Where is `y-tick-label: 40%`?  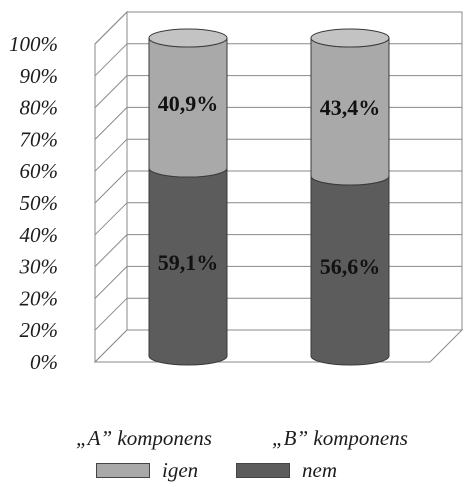 y-tick-label: 40% is located at coordinates (39, 235).